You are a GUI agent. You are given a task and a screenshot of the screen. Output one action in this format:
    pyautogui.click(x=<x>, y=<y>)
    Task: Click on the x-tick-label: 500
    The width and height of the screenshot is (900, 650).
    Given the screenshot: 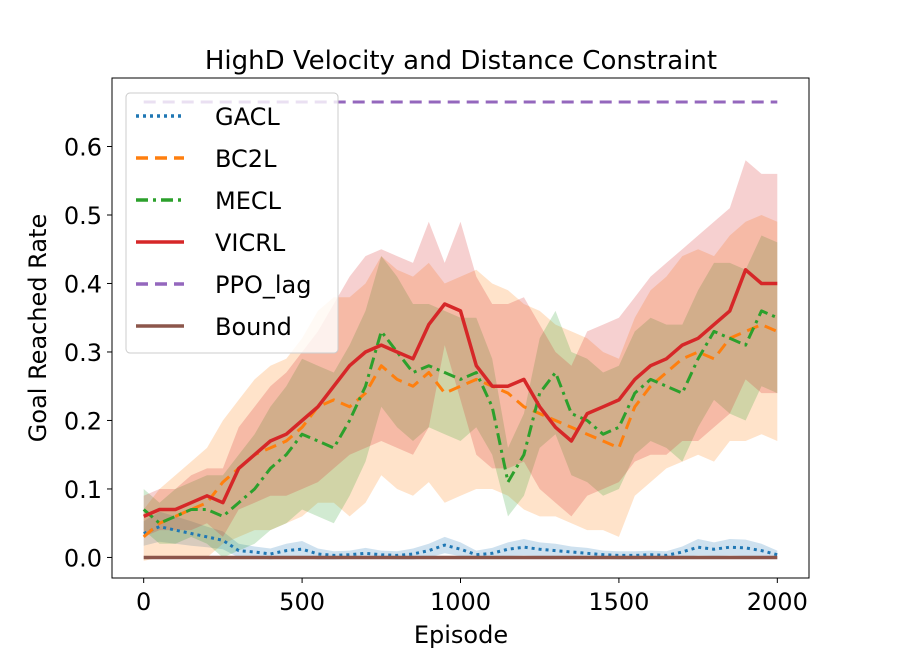 What is the action you would take?
    pyautogui.click(x=302, y=602)
    